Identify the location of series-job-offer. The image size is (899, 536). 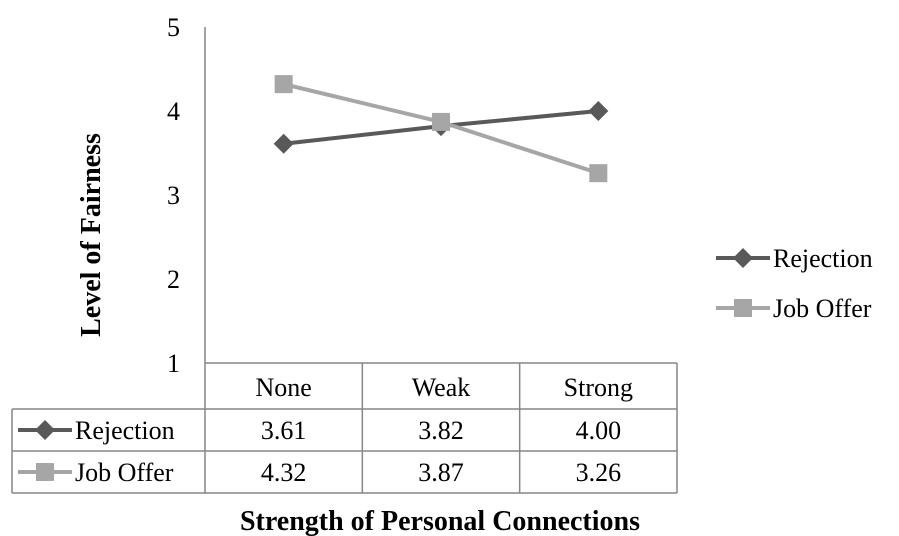
(441, 129).